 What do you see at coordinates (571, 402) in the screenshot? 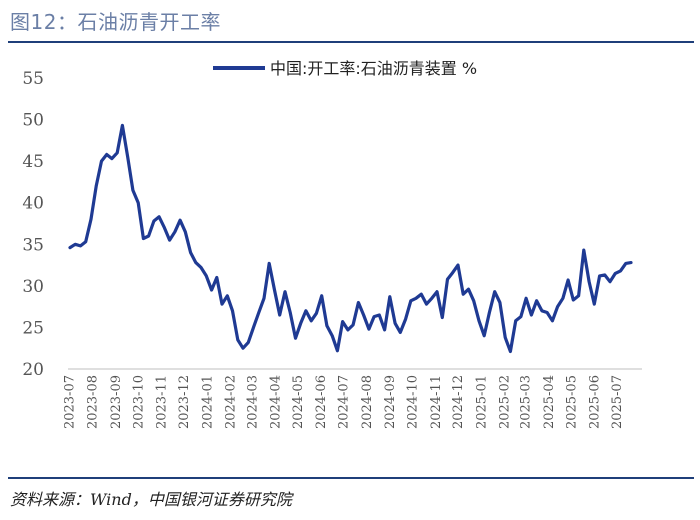
I see `x-tick-label: 2025-05` at bounding box center [571, 402].